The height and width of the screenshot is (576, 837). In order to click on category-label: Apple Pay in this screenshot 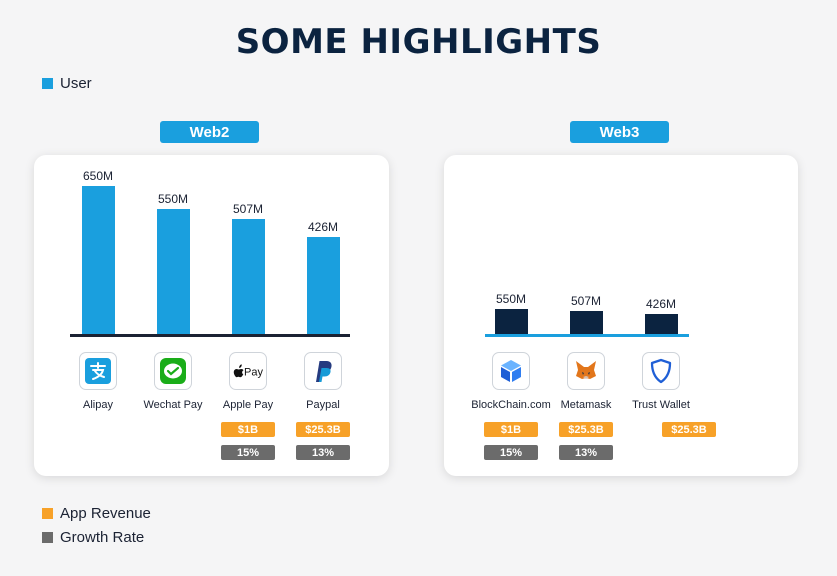, I will do `click(248, 405)`.